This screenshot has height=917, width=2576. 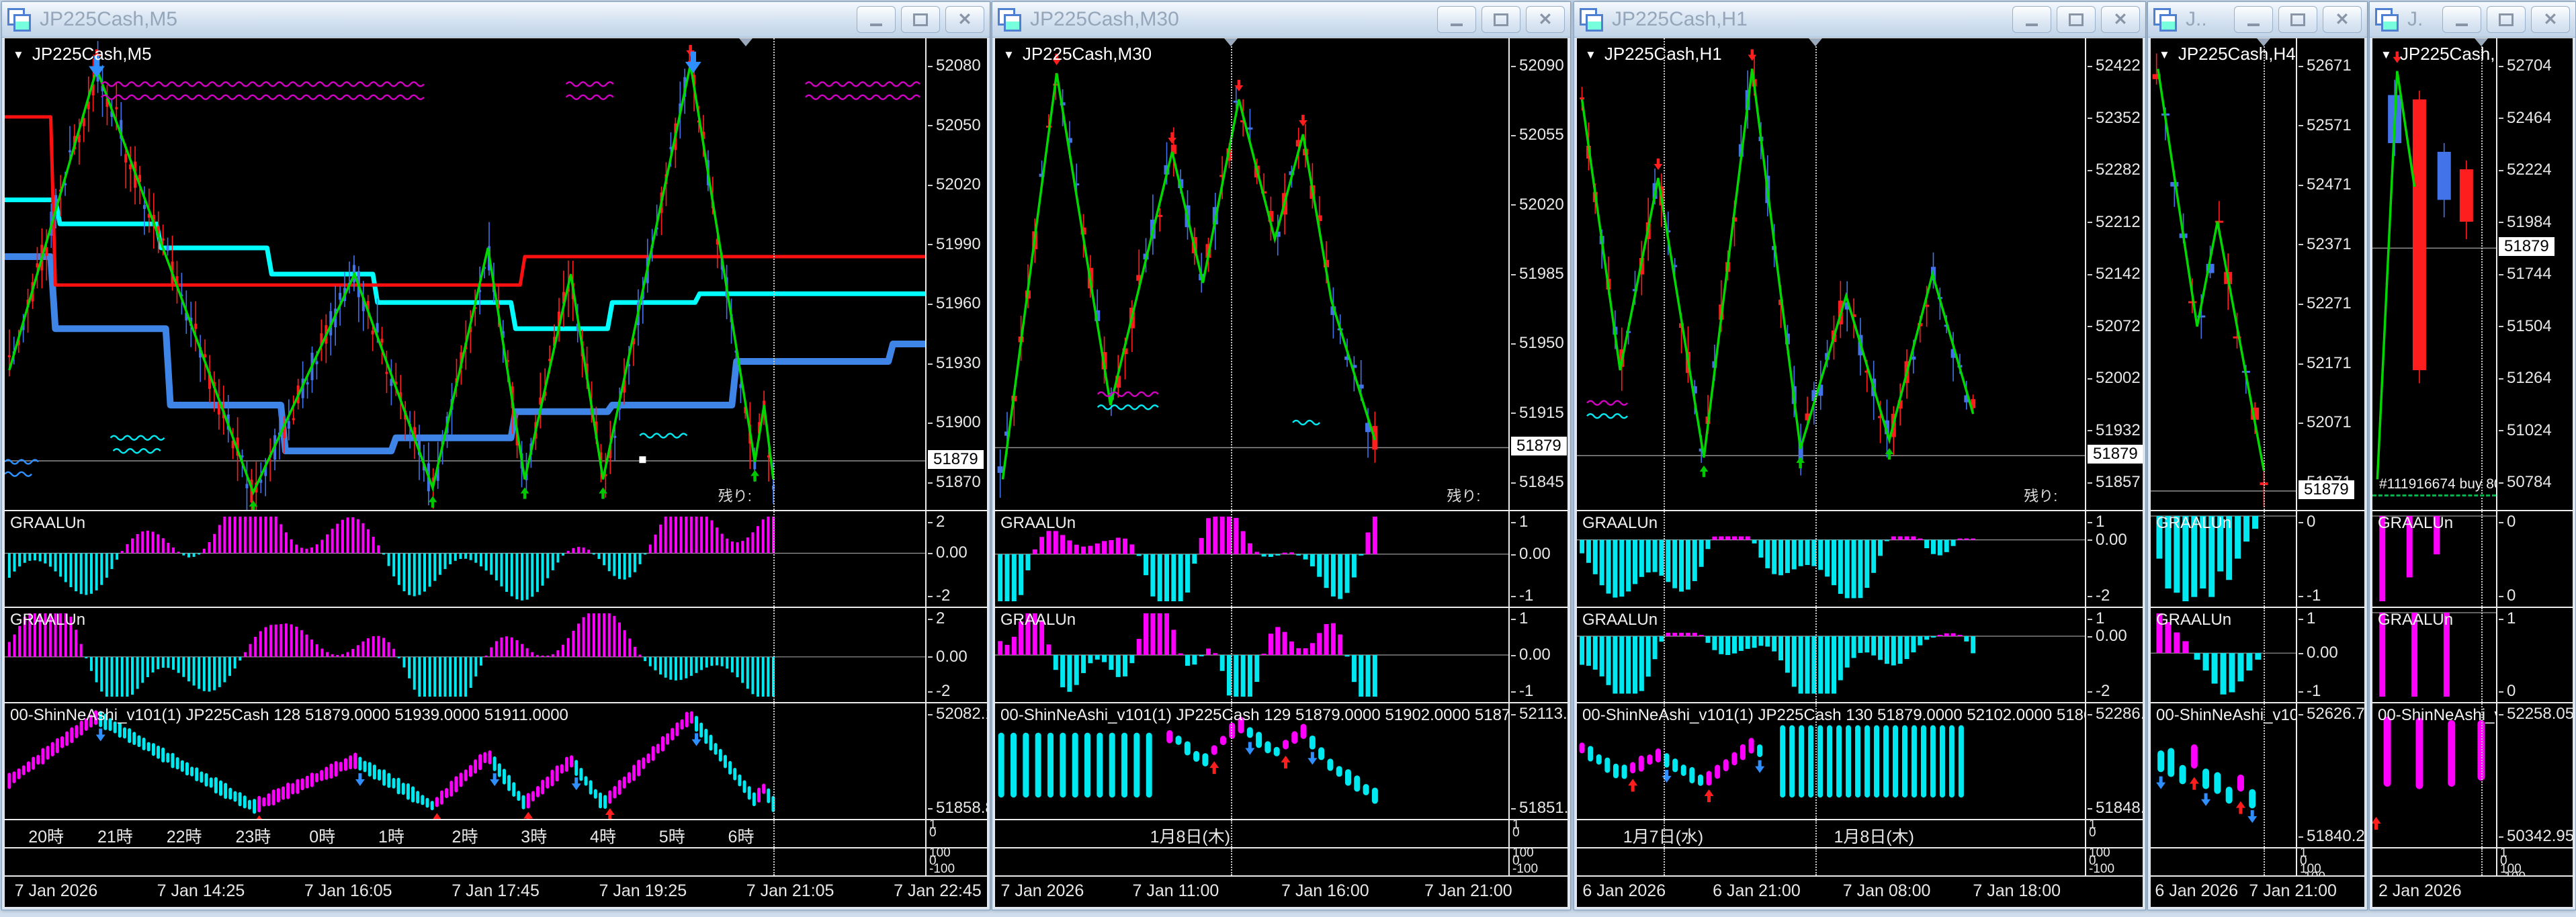 I want to click on window-title: JP225Cash,H1, so click(x=1680, y=19).